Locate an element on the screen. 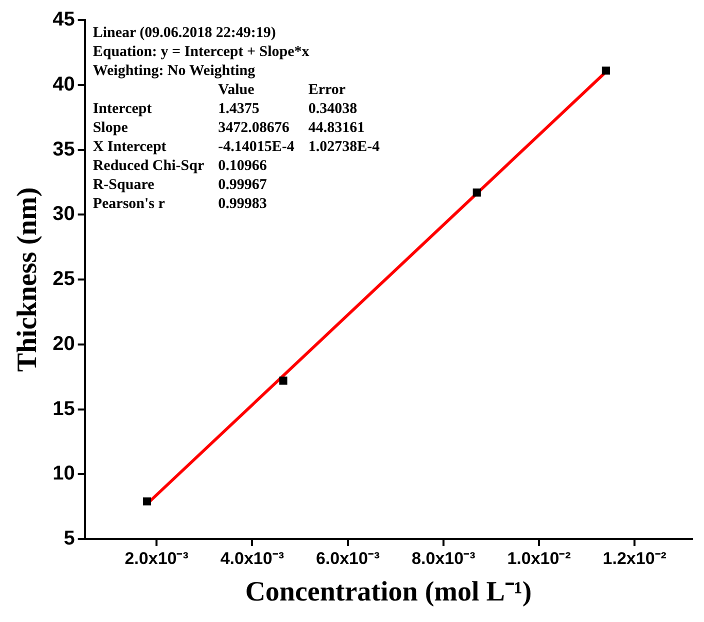 The height and width of the screenshot is (622, 704). text: Intercept 1.4375 0.34038 is located at coordinates (225, 109).